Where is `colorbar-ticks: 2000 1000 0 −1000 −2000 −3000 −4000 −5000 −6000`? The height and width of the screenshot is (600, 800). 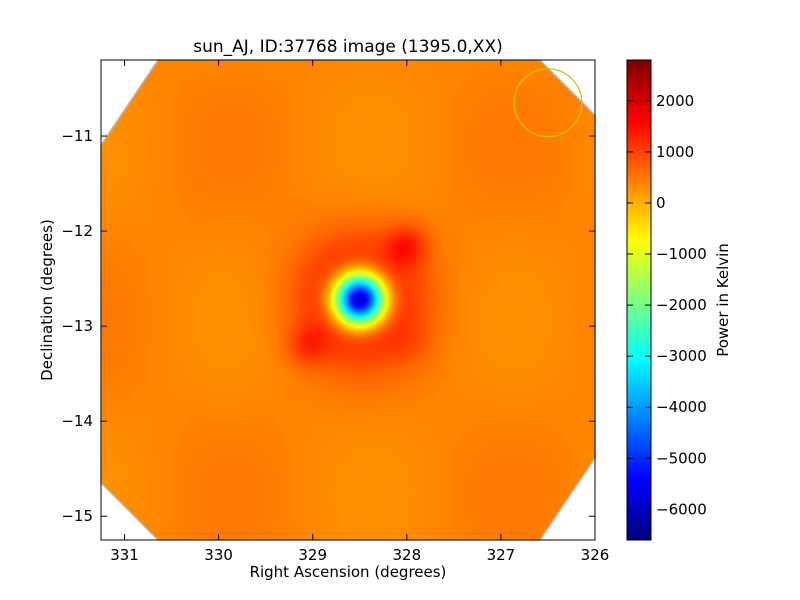 colorbar-ticks: 2000 1000 0 −1000 −2000 −3000 −4000 −5000 −6000 is located at coordinates (667, 305).